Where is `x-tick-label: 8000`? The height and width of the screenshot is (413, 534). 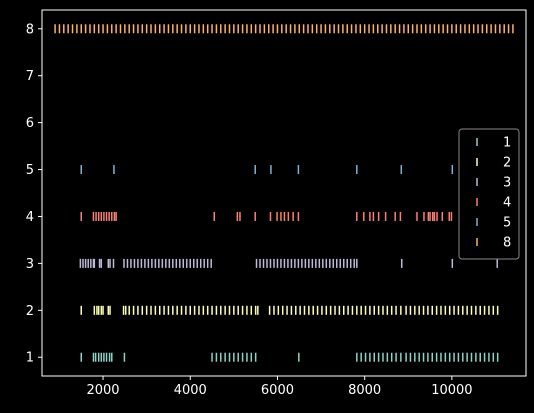 x-tick-label: 8000 is located at coordinates (364, 390).